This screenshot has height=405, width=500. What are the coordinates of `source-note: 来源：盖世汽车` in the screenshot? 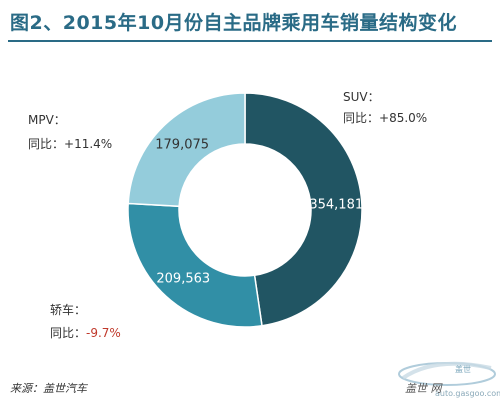 It's located at (48, 388).